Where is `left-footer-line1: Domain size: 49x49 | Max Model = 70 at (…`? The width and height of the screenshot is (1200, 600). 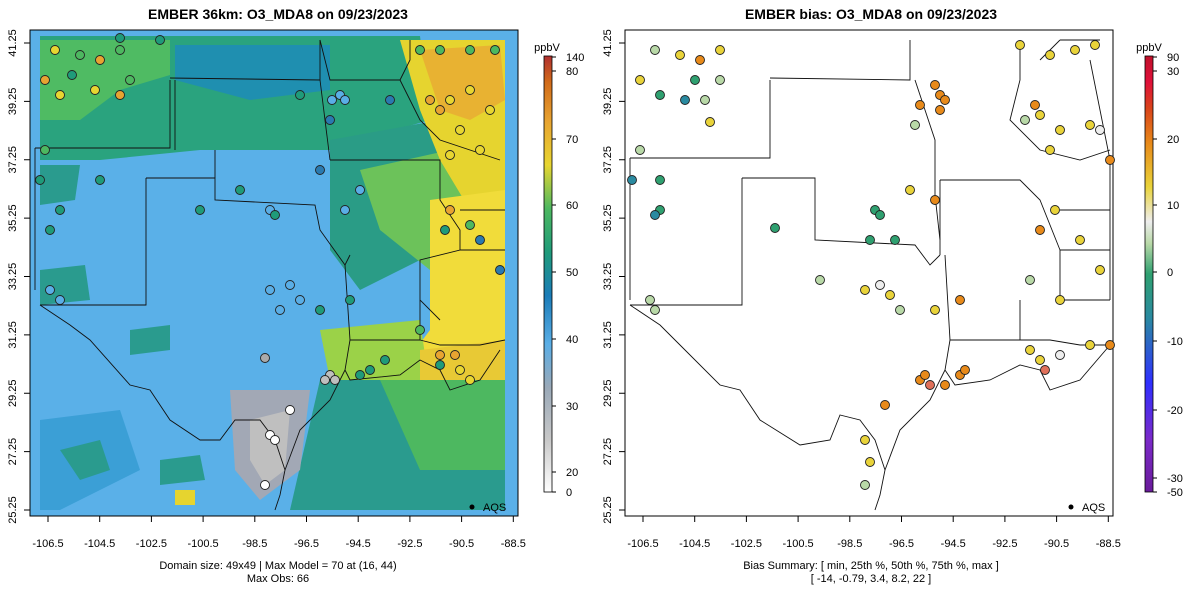
left-footer-line1: Domain size: 49x49 | Max Model = 70 at (… is located at coordinates (277, 566).